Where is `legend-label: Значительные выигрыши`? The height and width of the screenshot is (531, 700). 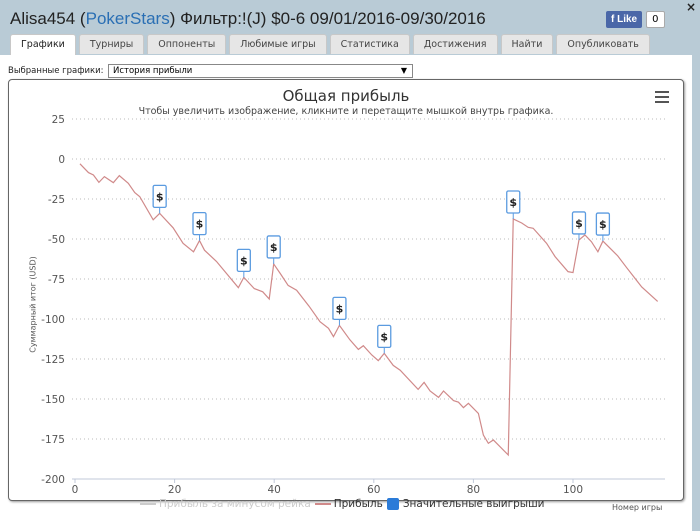 legend-label: Значительные выигрыши is located at coordinates (473, 504).